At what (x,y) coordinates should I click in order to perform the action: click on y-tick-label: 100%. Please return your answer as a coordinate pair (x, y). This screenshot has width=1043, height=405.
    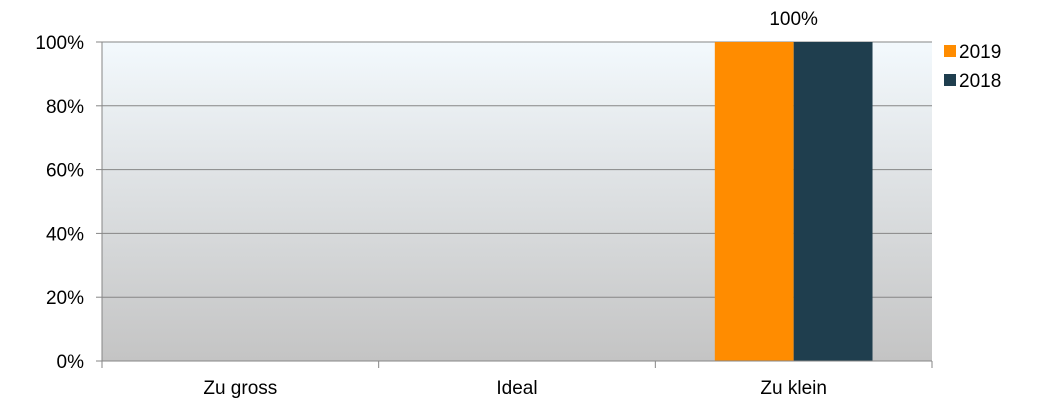
    Looking at the image, I should click on (59, 43).